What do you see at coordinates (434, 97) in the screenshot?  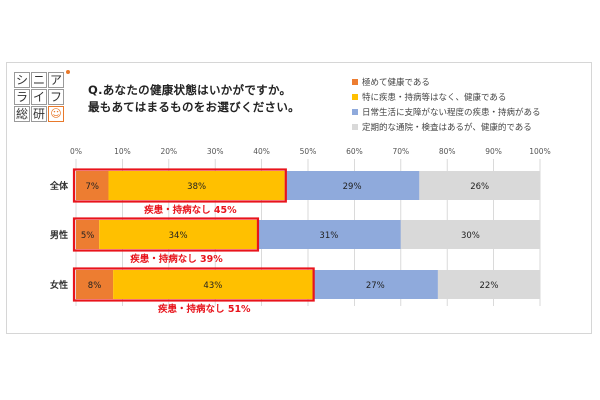 I see `legend-label: 特に疾患・持病等はなく、健康である` at bounding box center [434, 97].